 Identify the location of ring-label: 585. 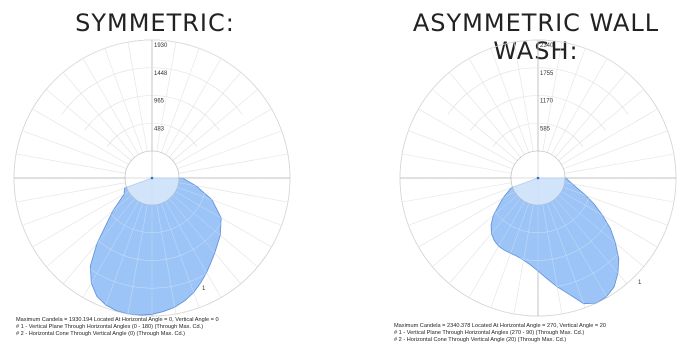
(545, 129).